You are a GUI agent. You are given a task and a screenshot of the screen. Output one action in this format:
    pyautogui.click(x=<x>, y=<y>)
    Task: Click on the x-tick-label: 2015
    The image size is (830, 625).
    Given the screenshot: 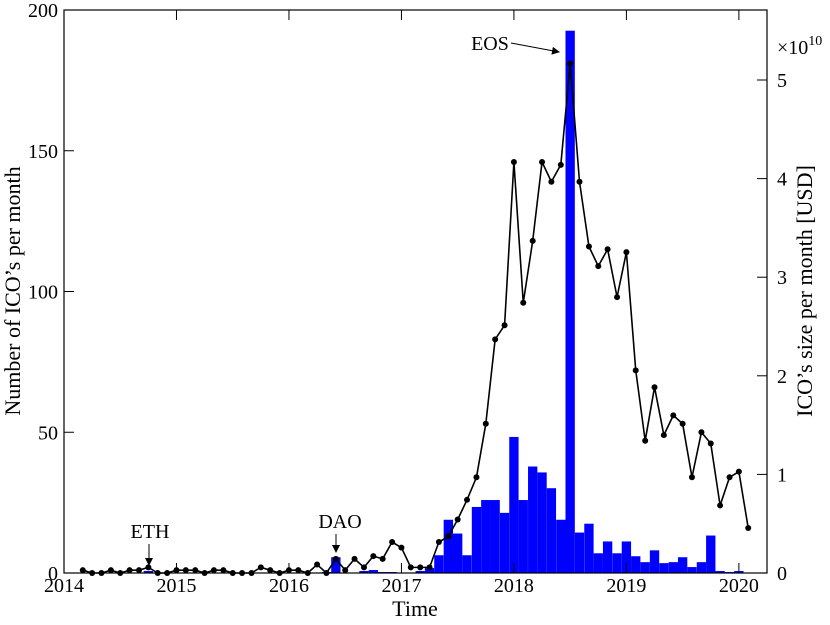 What is the action you would take?
    pyautogui.click(x=176, y=586)
    